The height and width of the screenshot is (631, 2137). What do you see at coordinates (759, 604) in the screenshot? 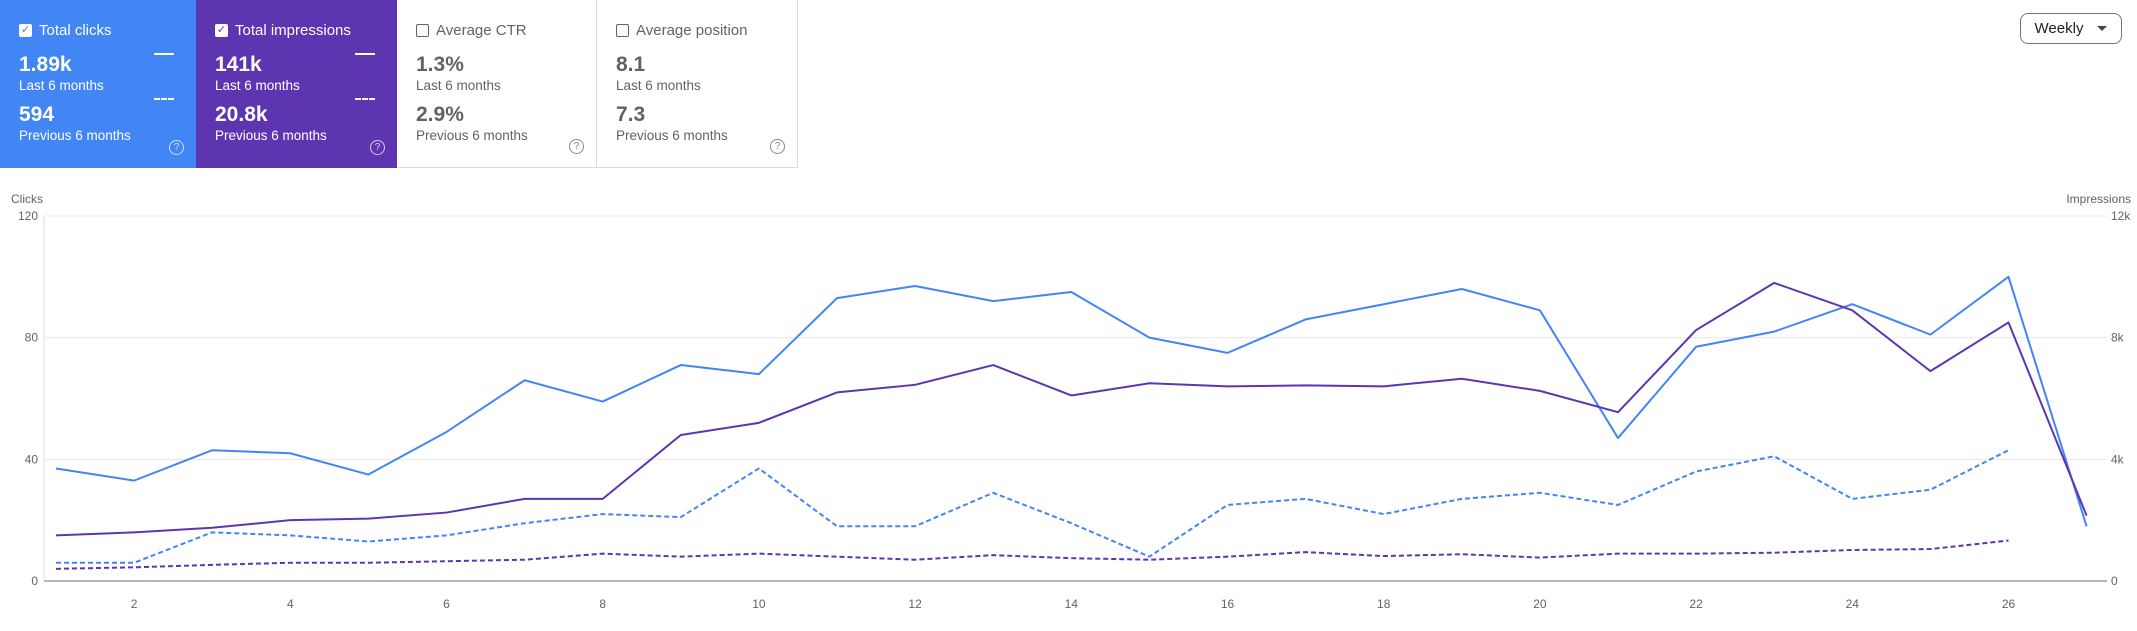
I see `x-tick-label: 10` at bounding box center [759, 604].